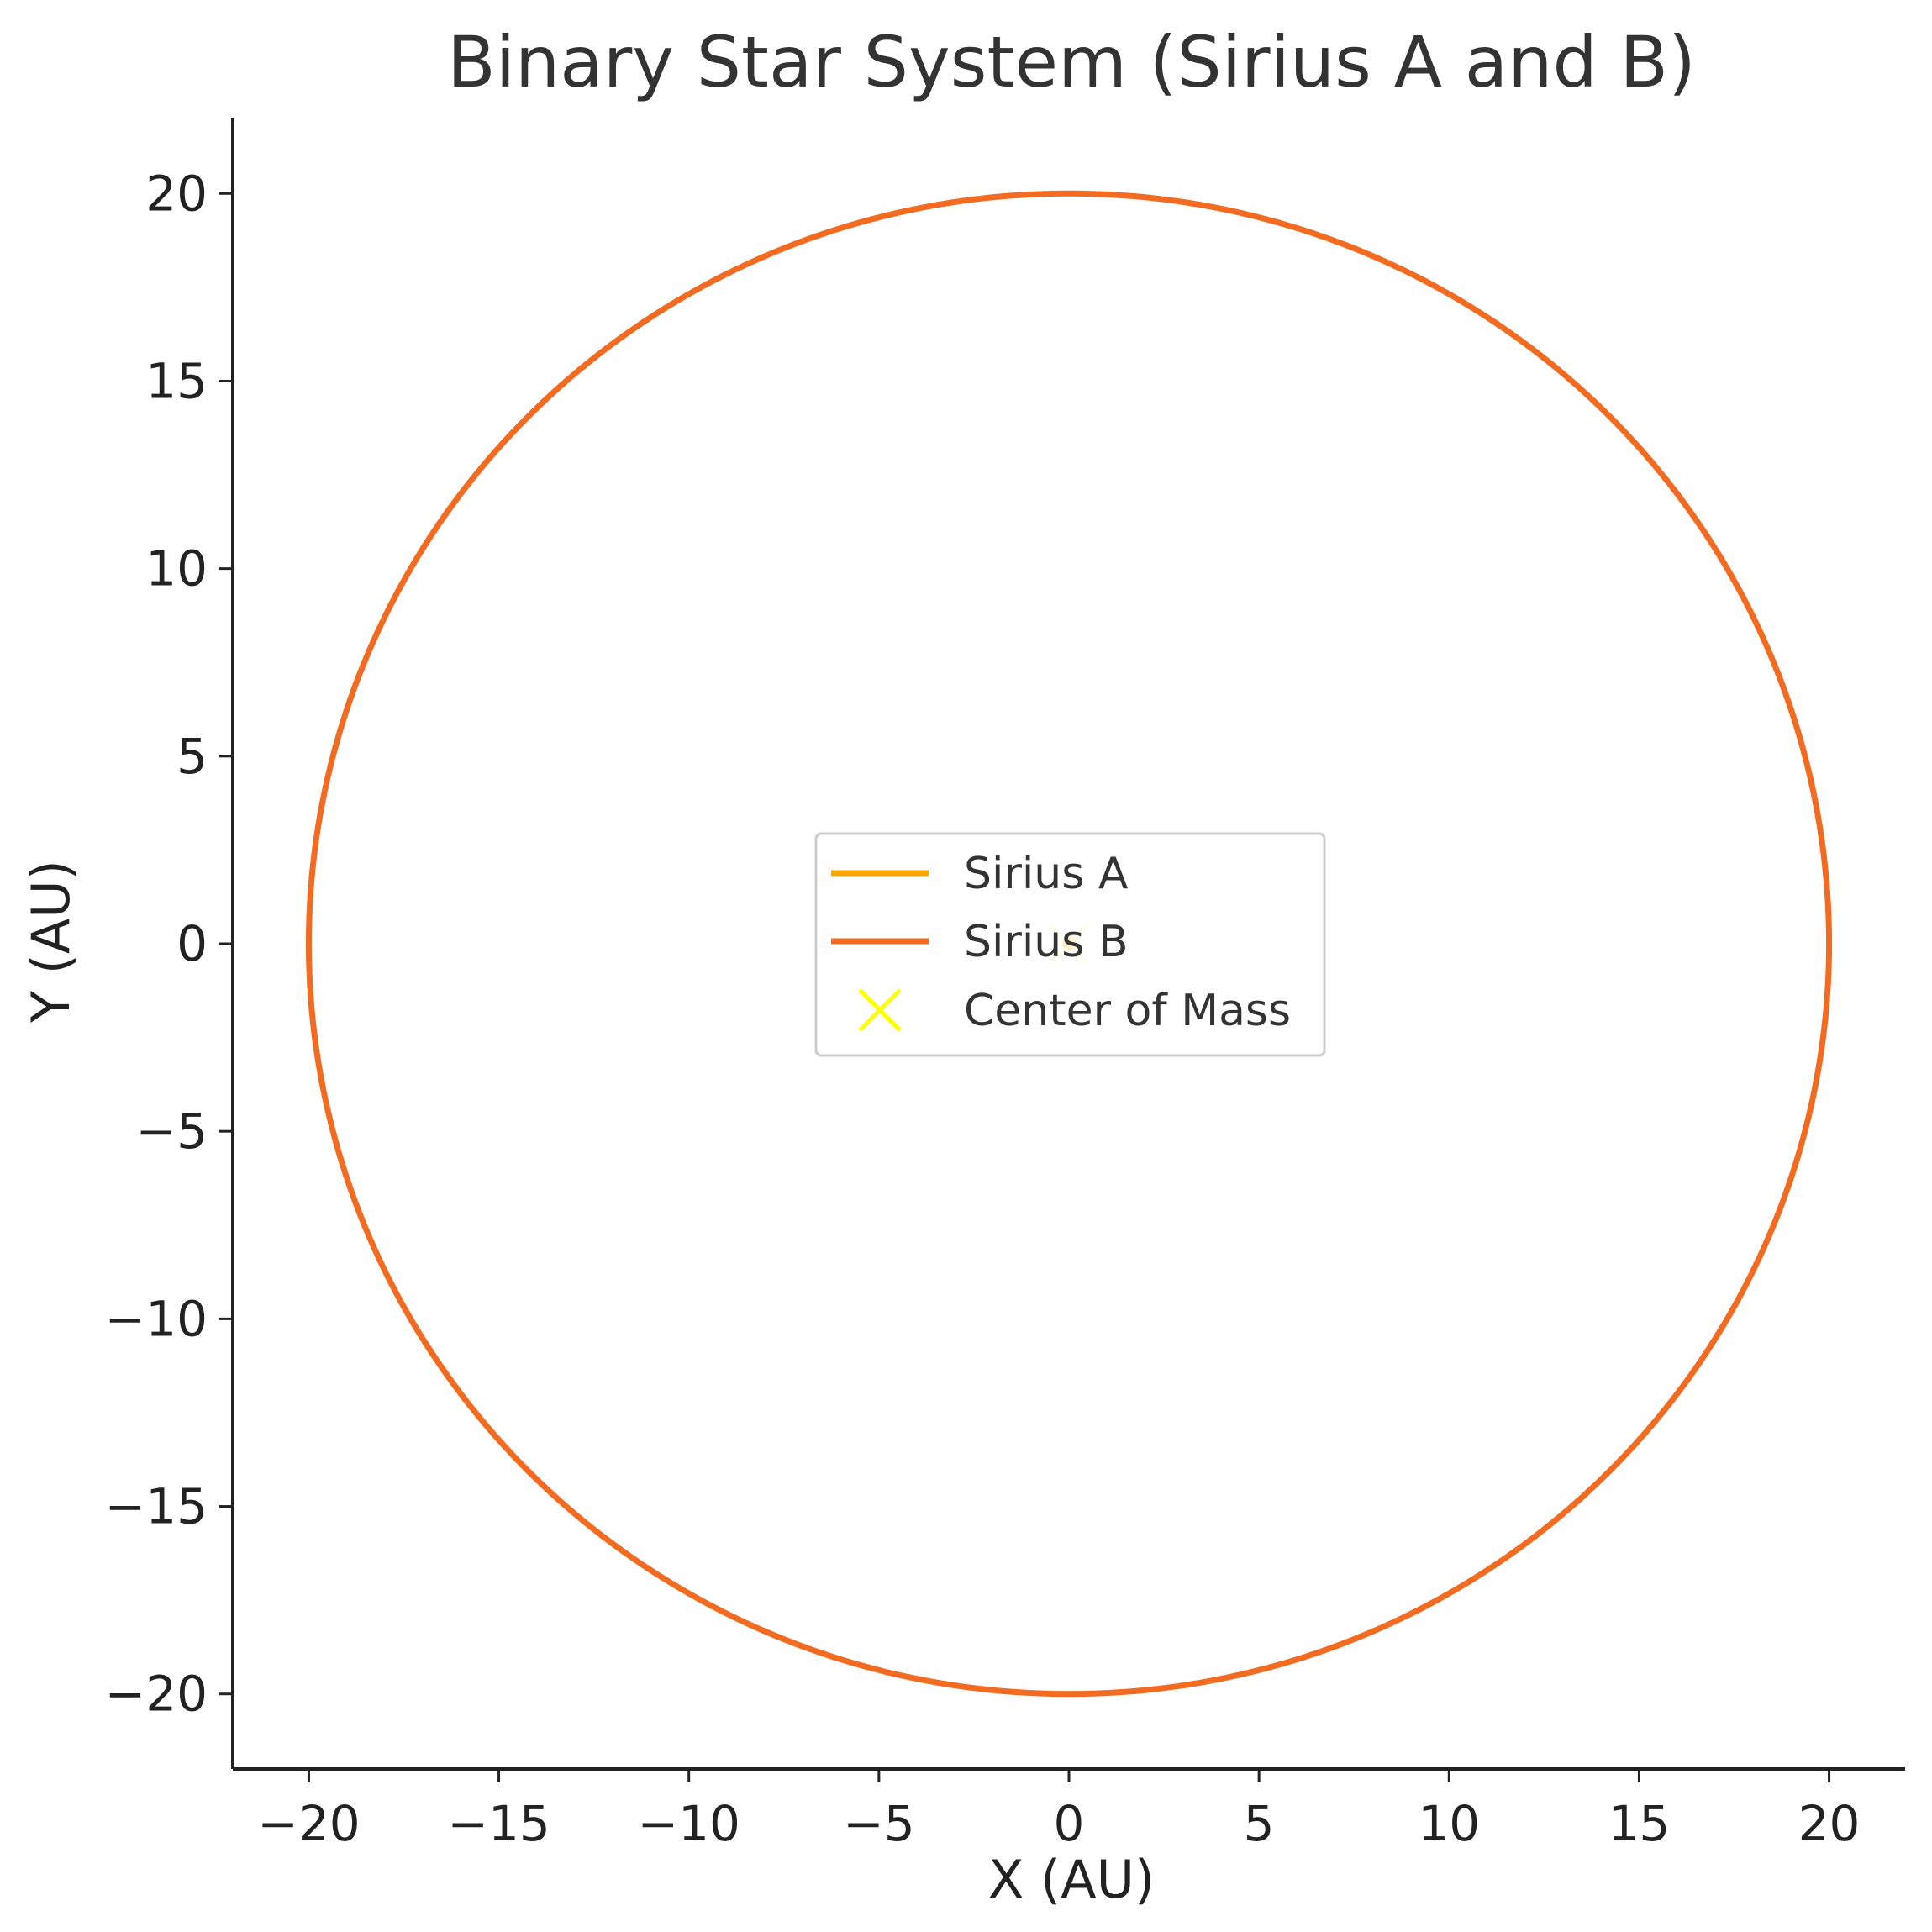  Describe the element at coordinates (1071, 62) in the screenshot. I see `chart-title: Binary Star System (Sirius A and B)` at that location.